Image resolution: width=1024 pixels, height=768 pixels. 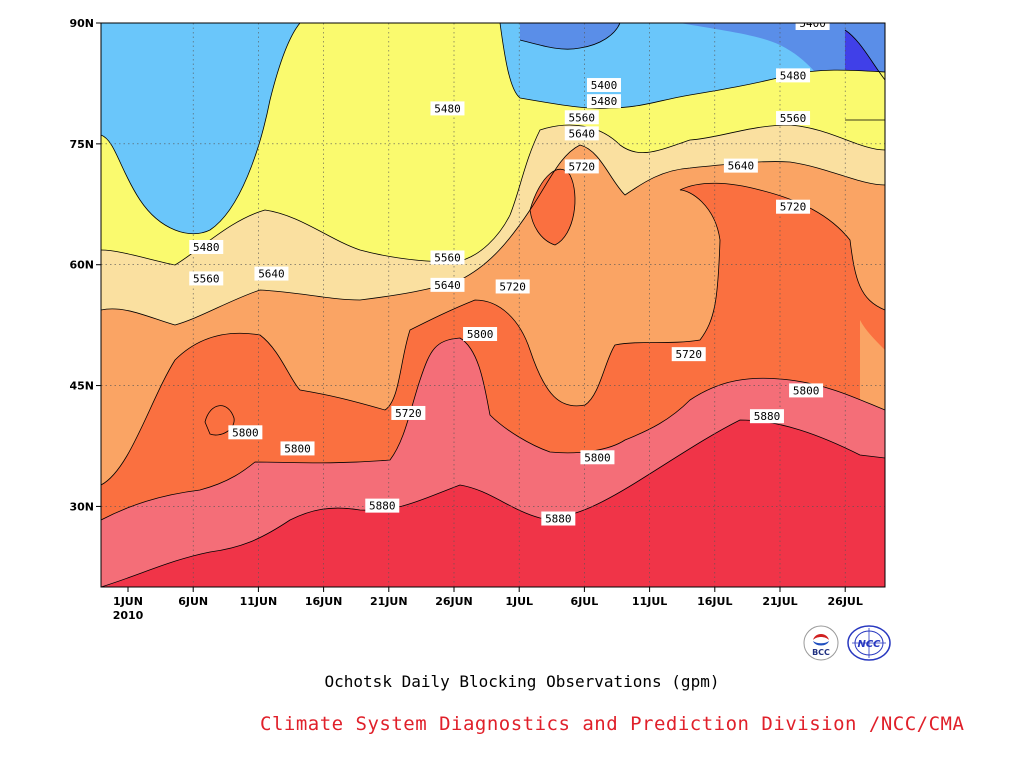 I want to click on x-tick-label: 11JUN, so click(x=259, y=601).